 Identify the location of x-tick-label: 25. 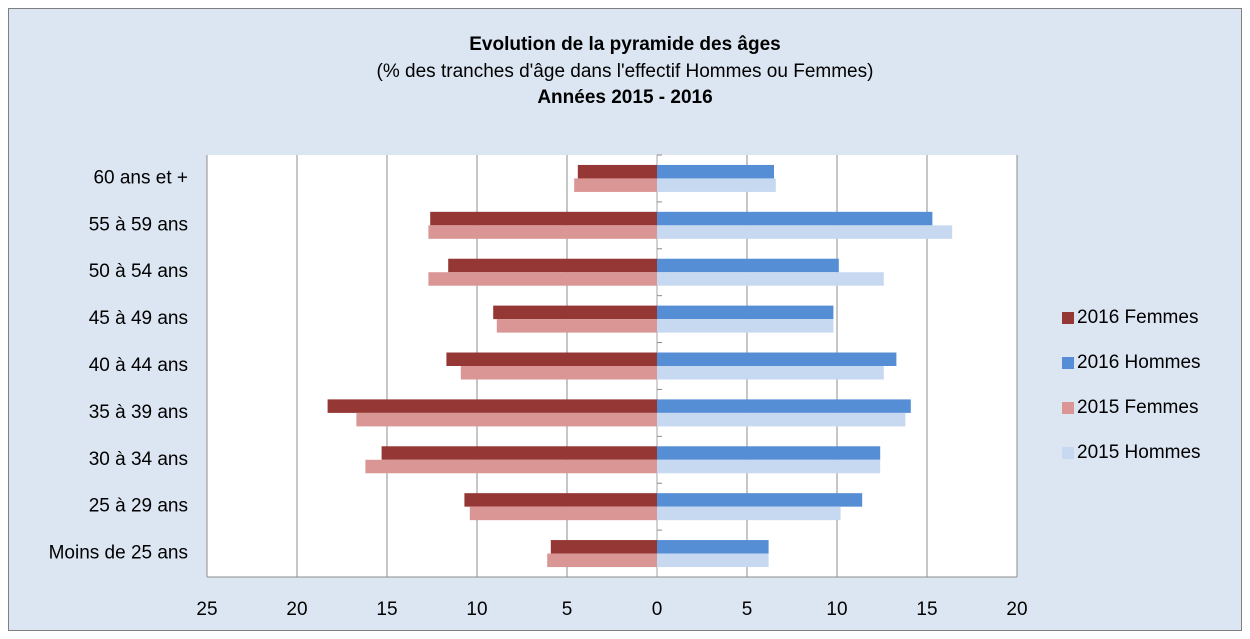
(206, 609).